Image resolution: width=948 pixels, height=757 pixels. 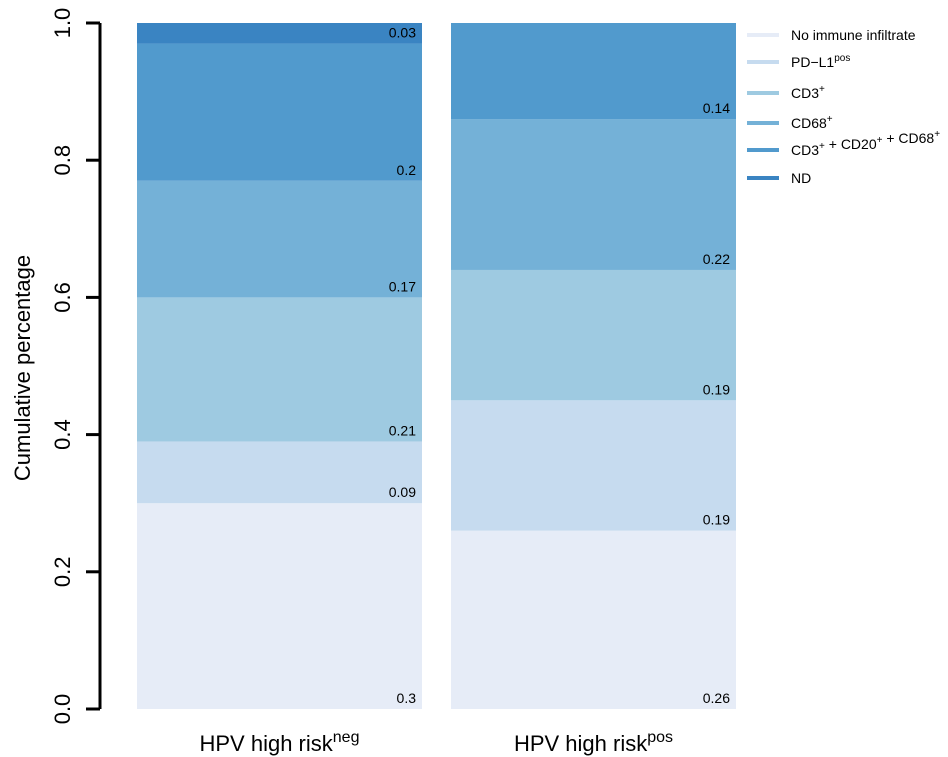 What do you see at coordinates (808, 92) in the screenshot?
I see `legend-label: CD3+` at bounding box center [808, 92].